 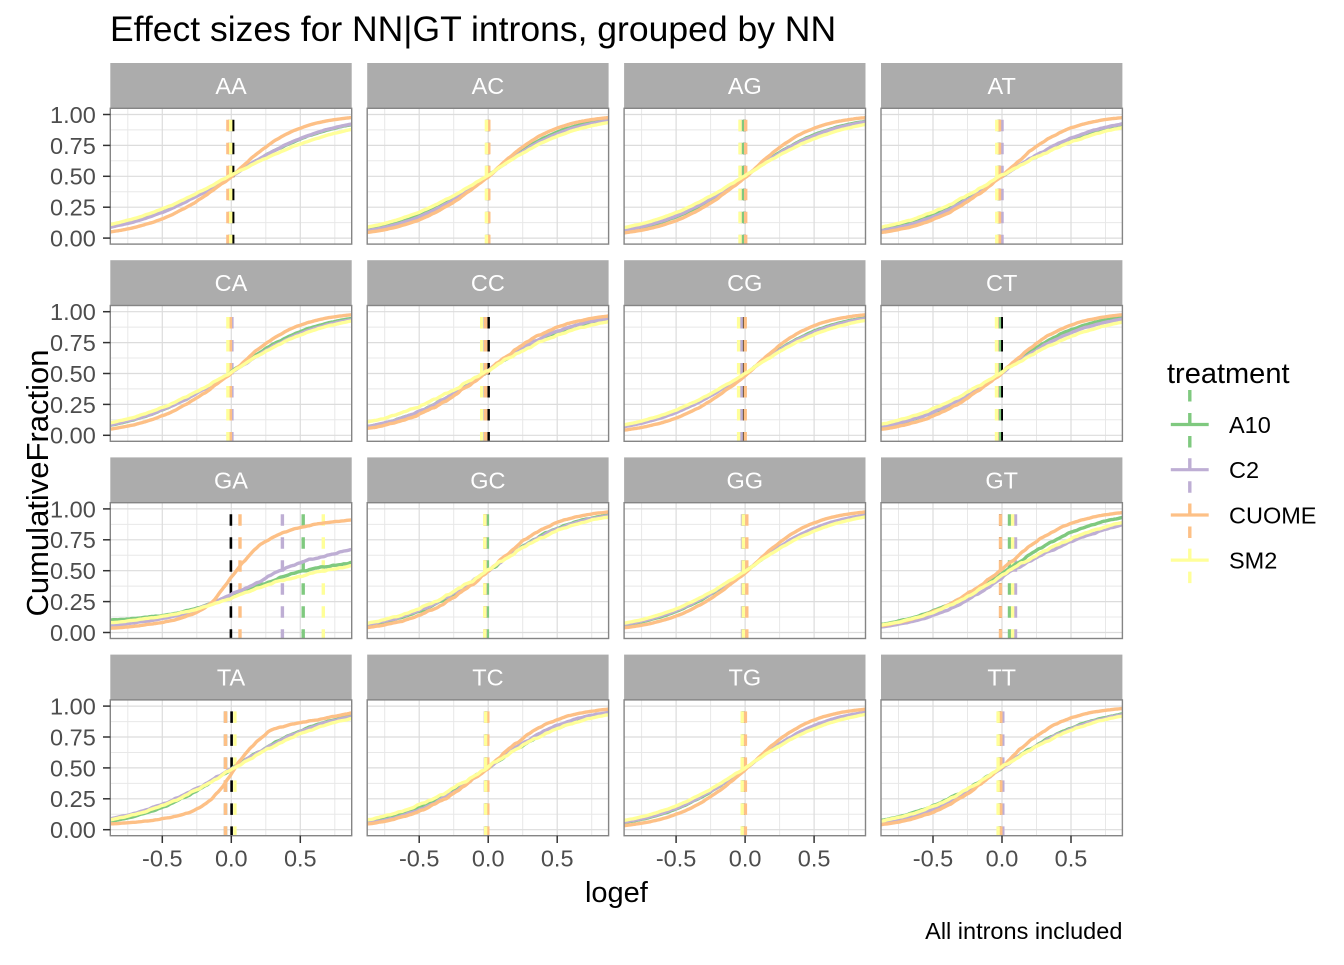 I want to click on svg-text: TC, so click(x=487, y=678).